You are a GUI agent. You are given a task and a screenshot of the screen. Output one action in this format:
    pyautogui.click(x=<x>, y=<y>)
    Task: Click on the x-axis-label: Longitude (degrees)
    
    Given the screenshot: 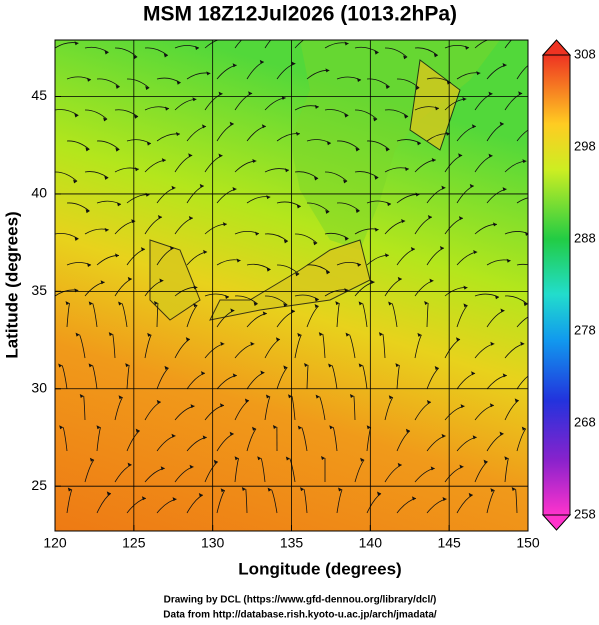 What is the action you would take?
    pyautogui.click(x=319, y=568)
    